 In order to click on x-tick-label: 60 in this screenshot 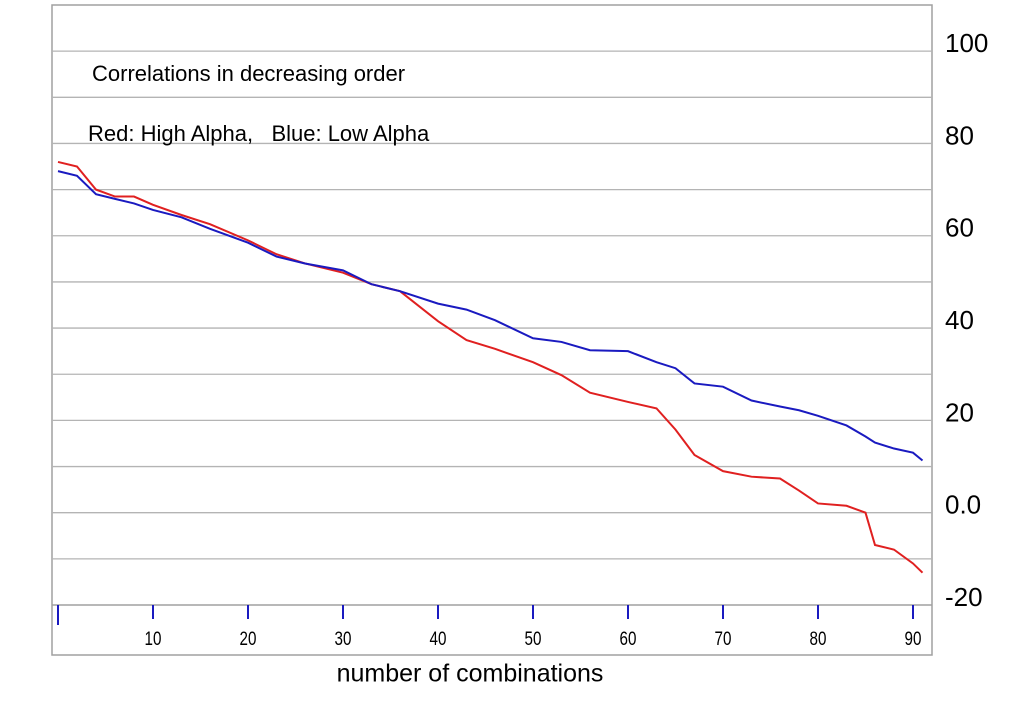, I will do `click(628, 638)`.